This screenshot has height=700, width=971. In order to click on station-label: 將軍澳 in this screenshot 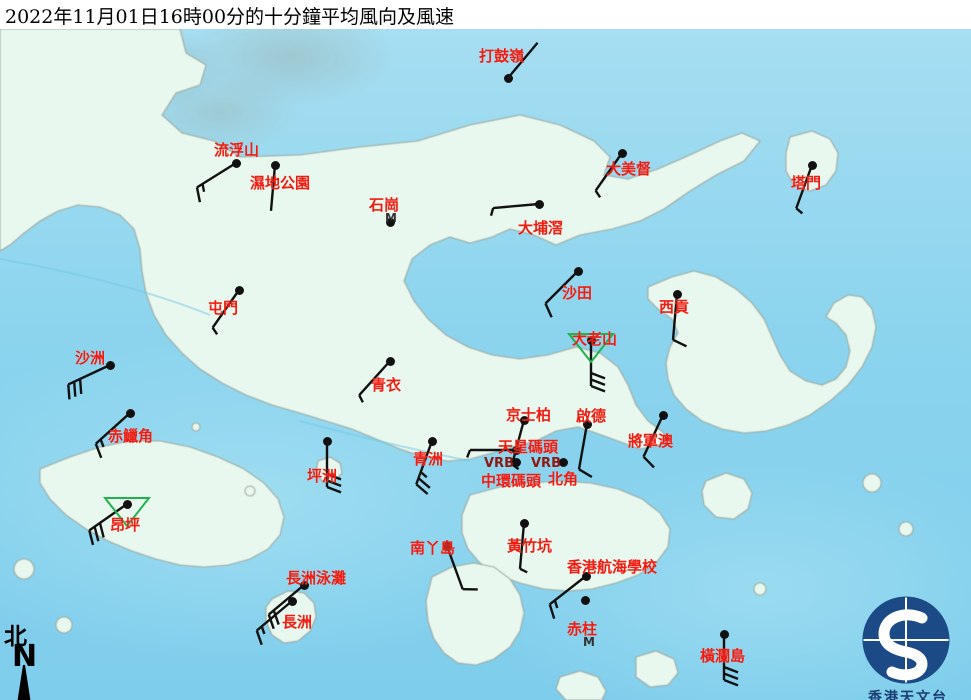, I will do `click(651, 441)`.